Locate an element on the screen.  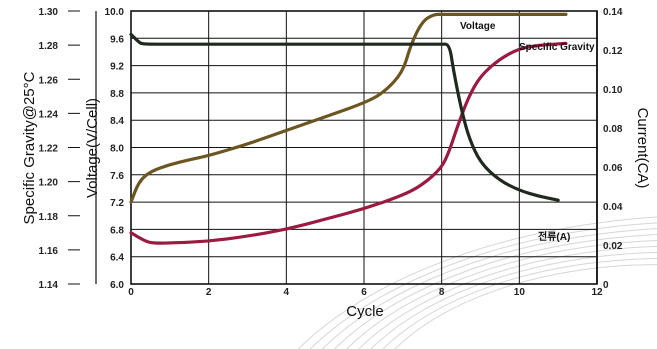
middle-y-axis-title: Voltage(V/Cell) is located at coordinates (92, 148).